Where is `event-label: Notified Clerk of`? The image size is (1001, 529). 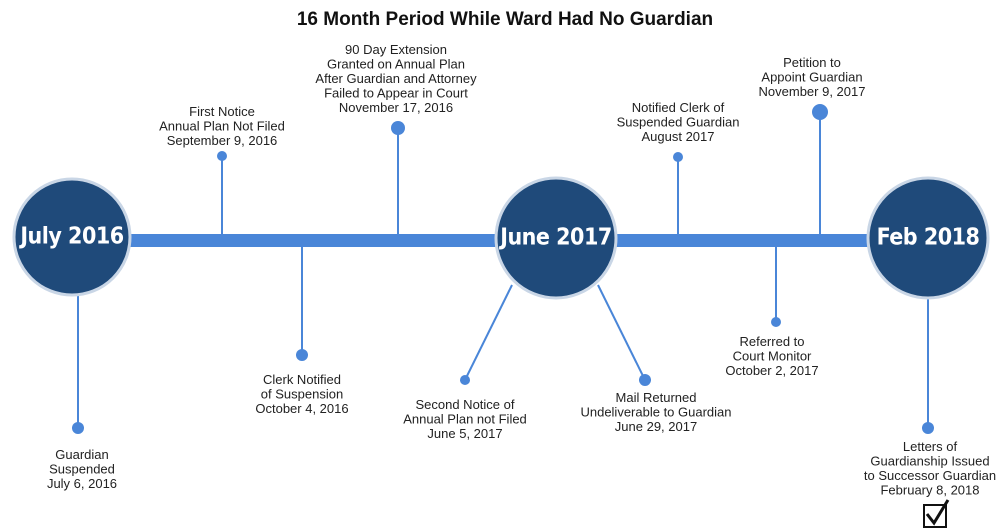 event-label: Notified Clerk of is located at coordinates (678, 107).